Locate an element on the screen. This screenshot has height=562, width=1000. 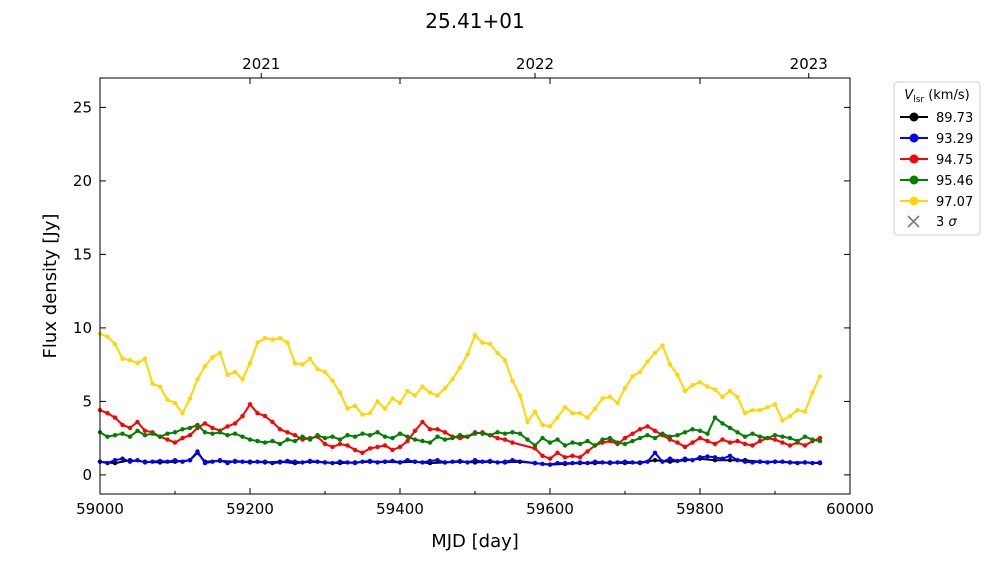
chart-title: 25.41+01 is located at coordinates (474, 21).